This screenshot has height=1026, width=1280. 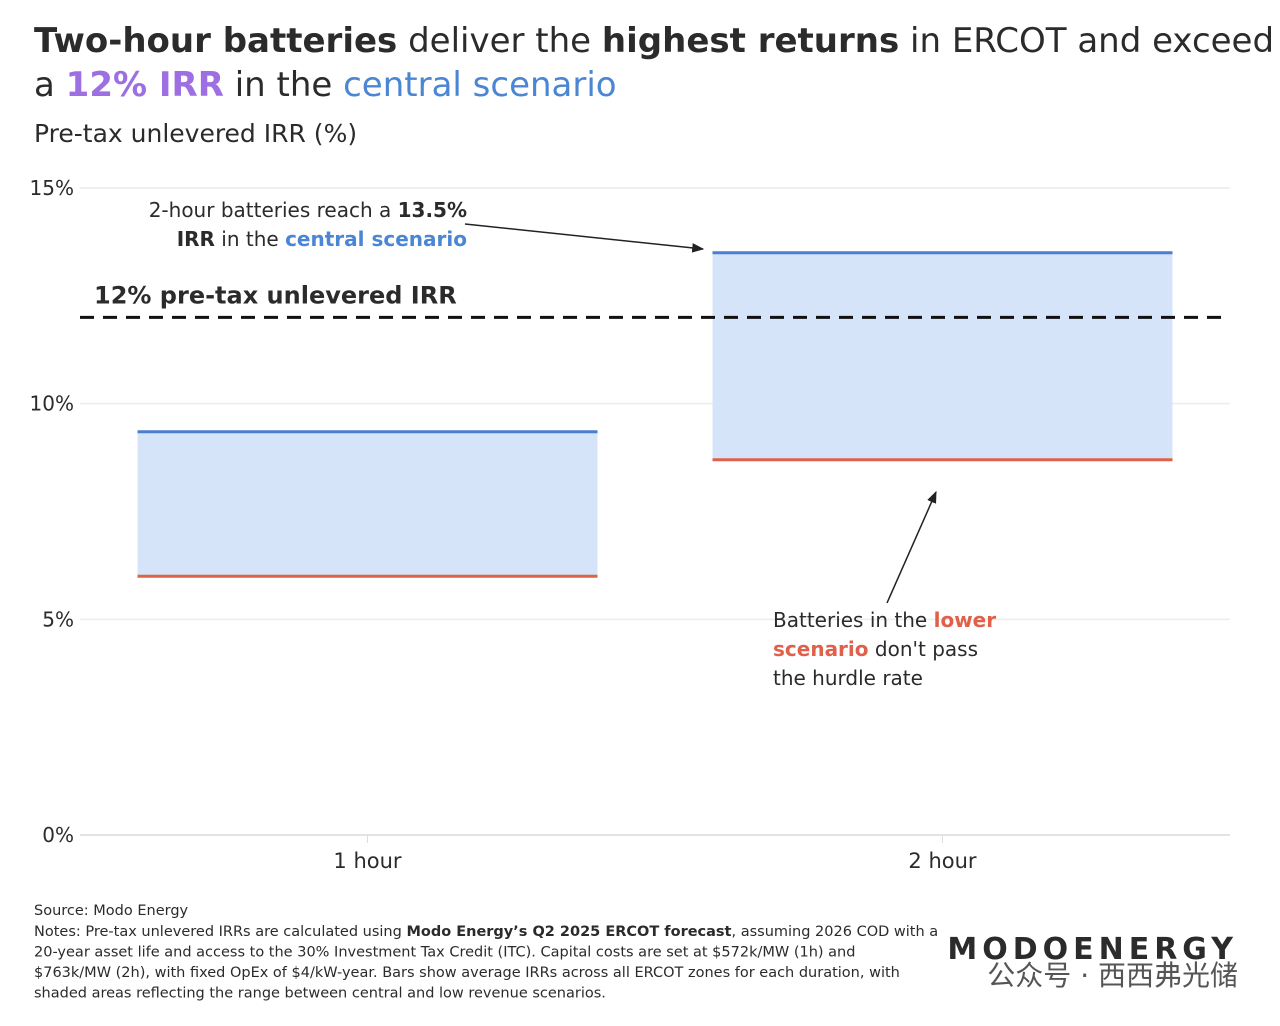 I want to click on chart-title-segment: deliver the, so click(x=499, y=41).